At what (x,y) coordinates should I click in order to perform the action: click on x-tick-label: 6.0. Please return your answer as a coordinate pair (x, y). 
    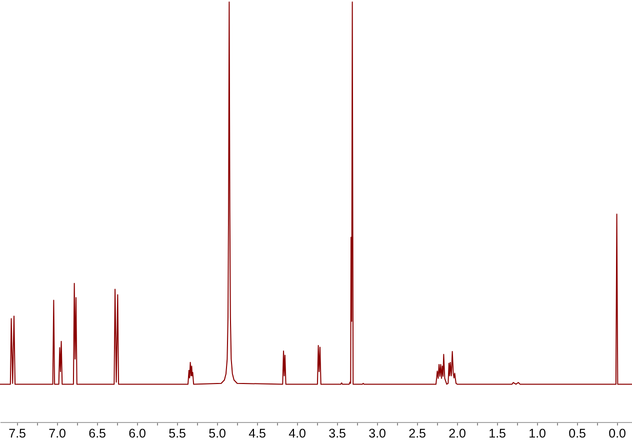
    Looking at the image, I should click on (137, 433).